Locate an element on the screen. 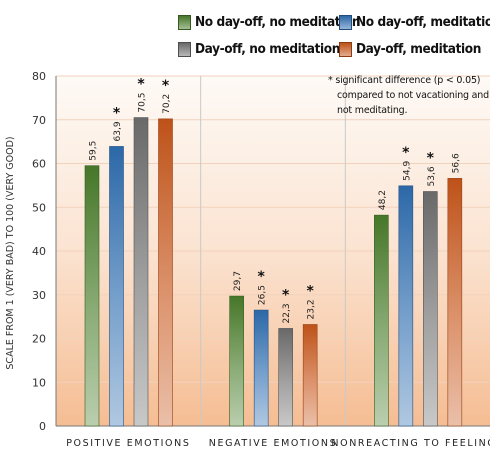  y-tick-label: 10 is located at coordinates (39, 382).